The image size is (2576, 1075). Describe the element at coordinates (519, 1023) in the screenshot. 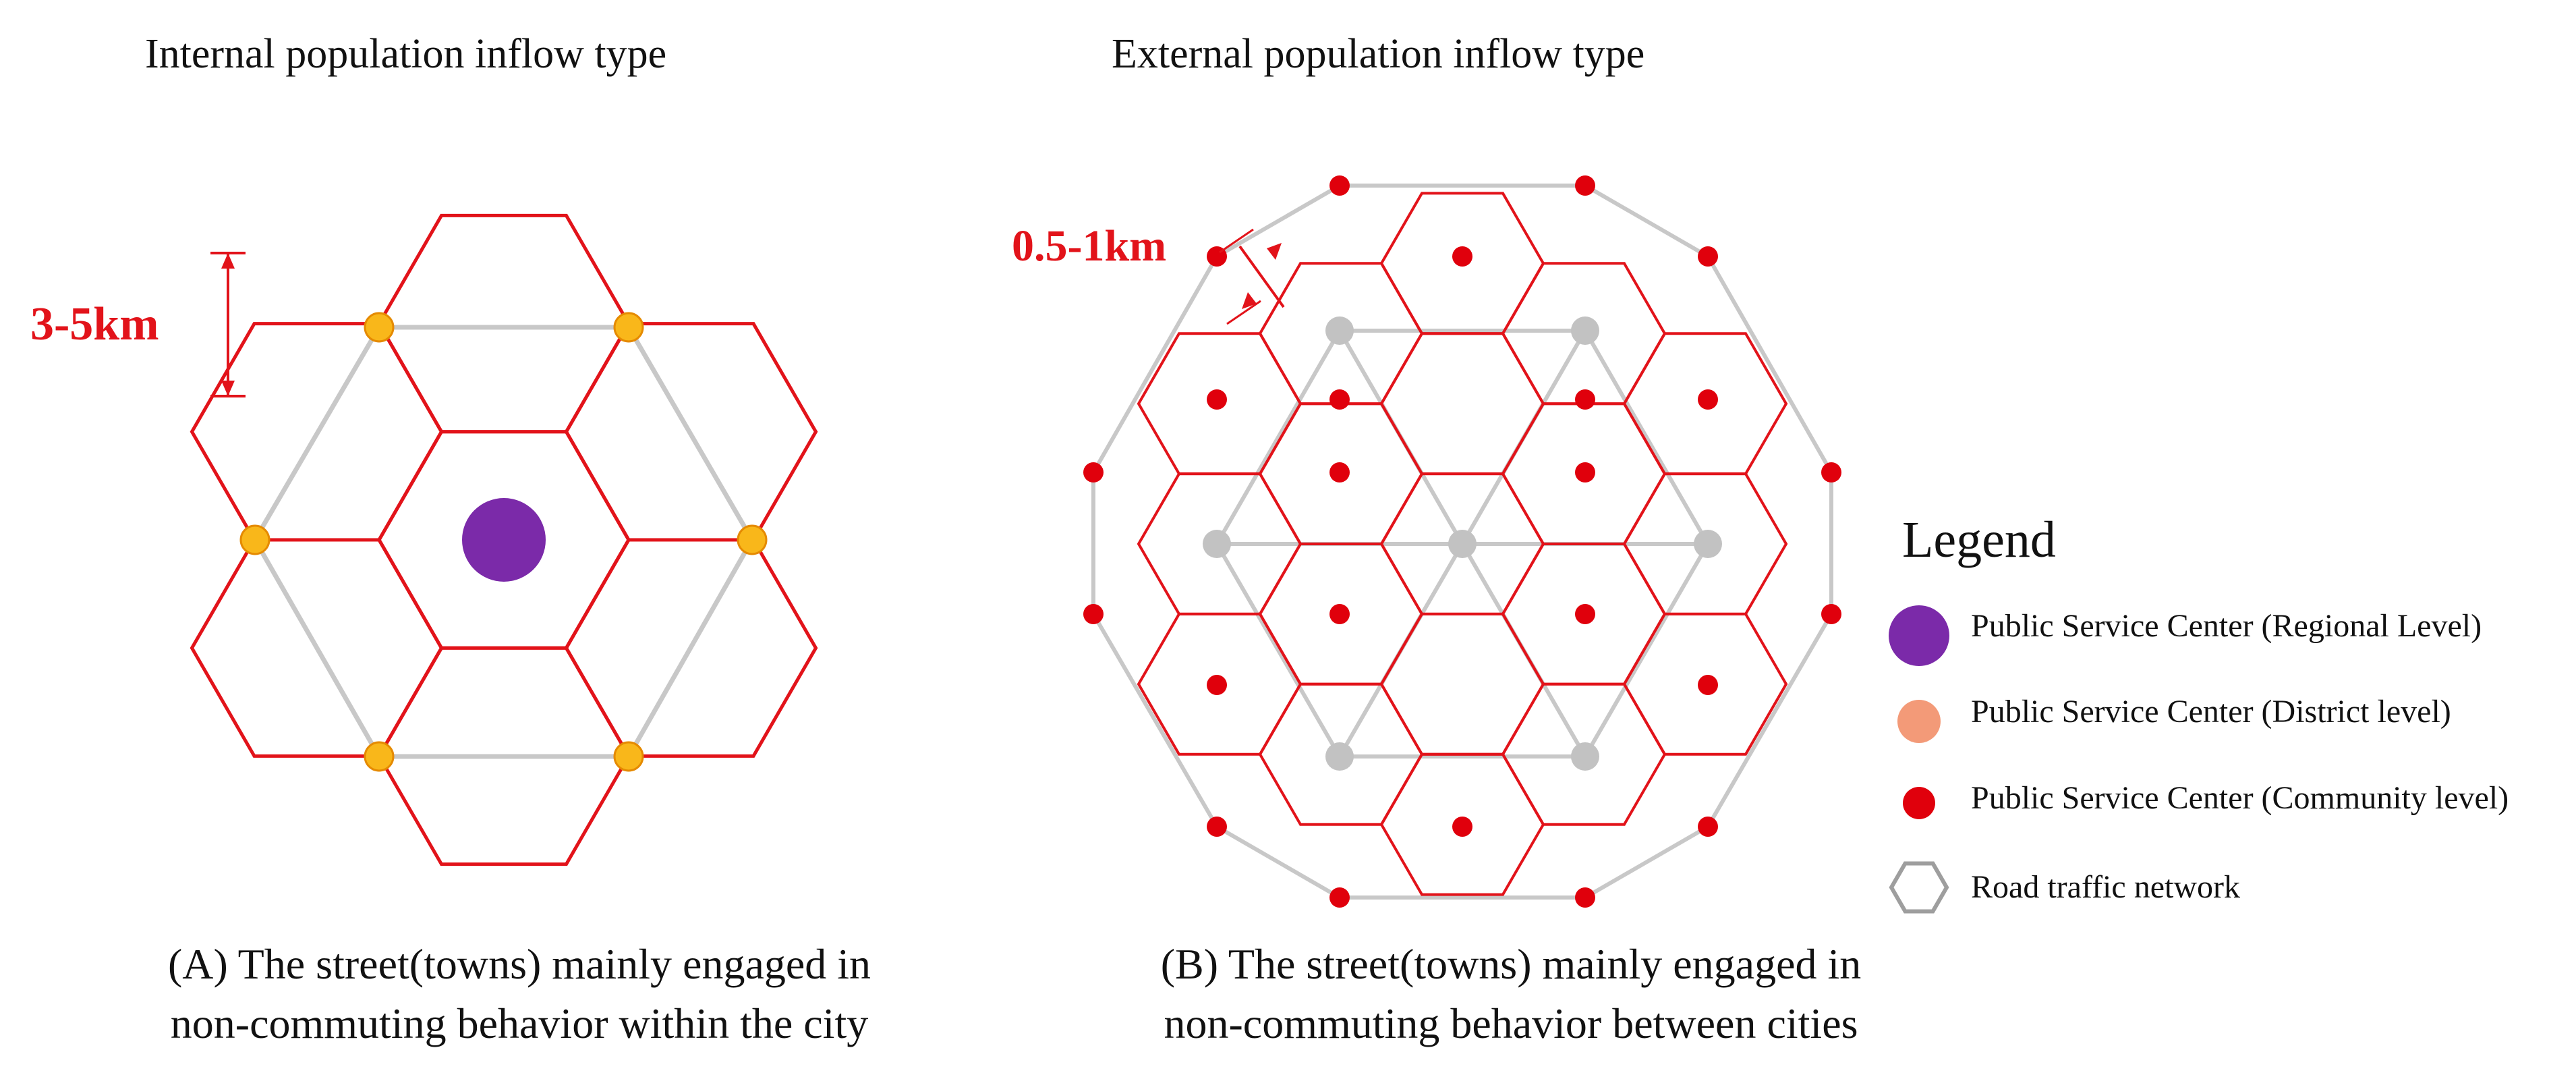

I see `panel-a-caption-line2: non-commuting behavior within the city` at that location.